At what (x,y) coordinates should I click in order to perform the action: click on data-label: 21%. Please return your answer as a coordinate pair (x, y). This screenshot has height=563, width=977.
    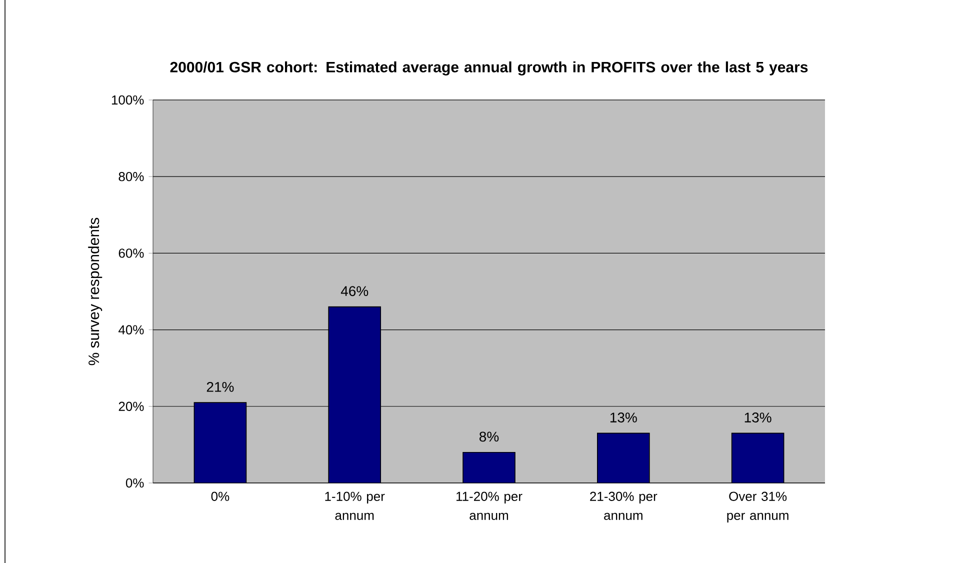
    Looking at the image, I should click on (220, 387).